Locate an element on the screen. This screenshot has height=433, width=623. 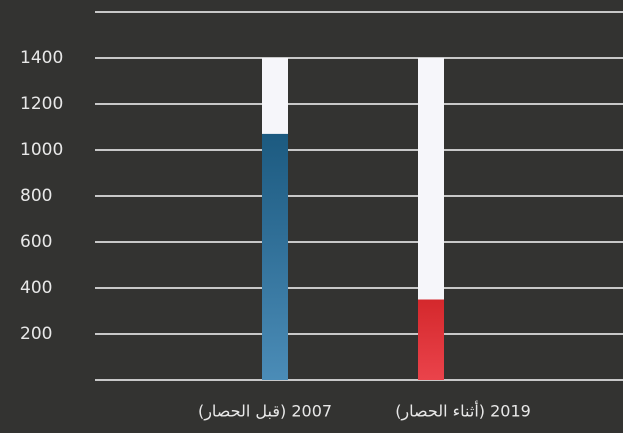
y-tick-label: 1000 is located at coordinates (41, 150).